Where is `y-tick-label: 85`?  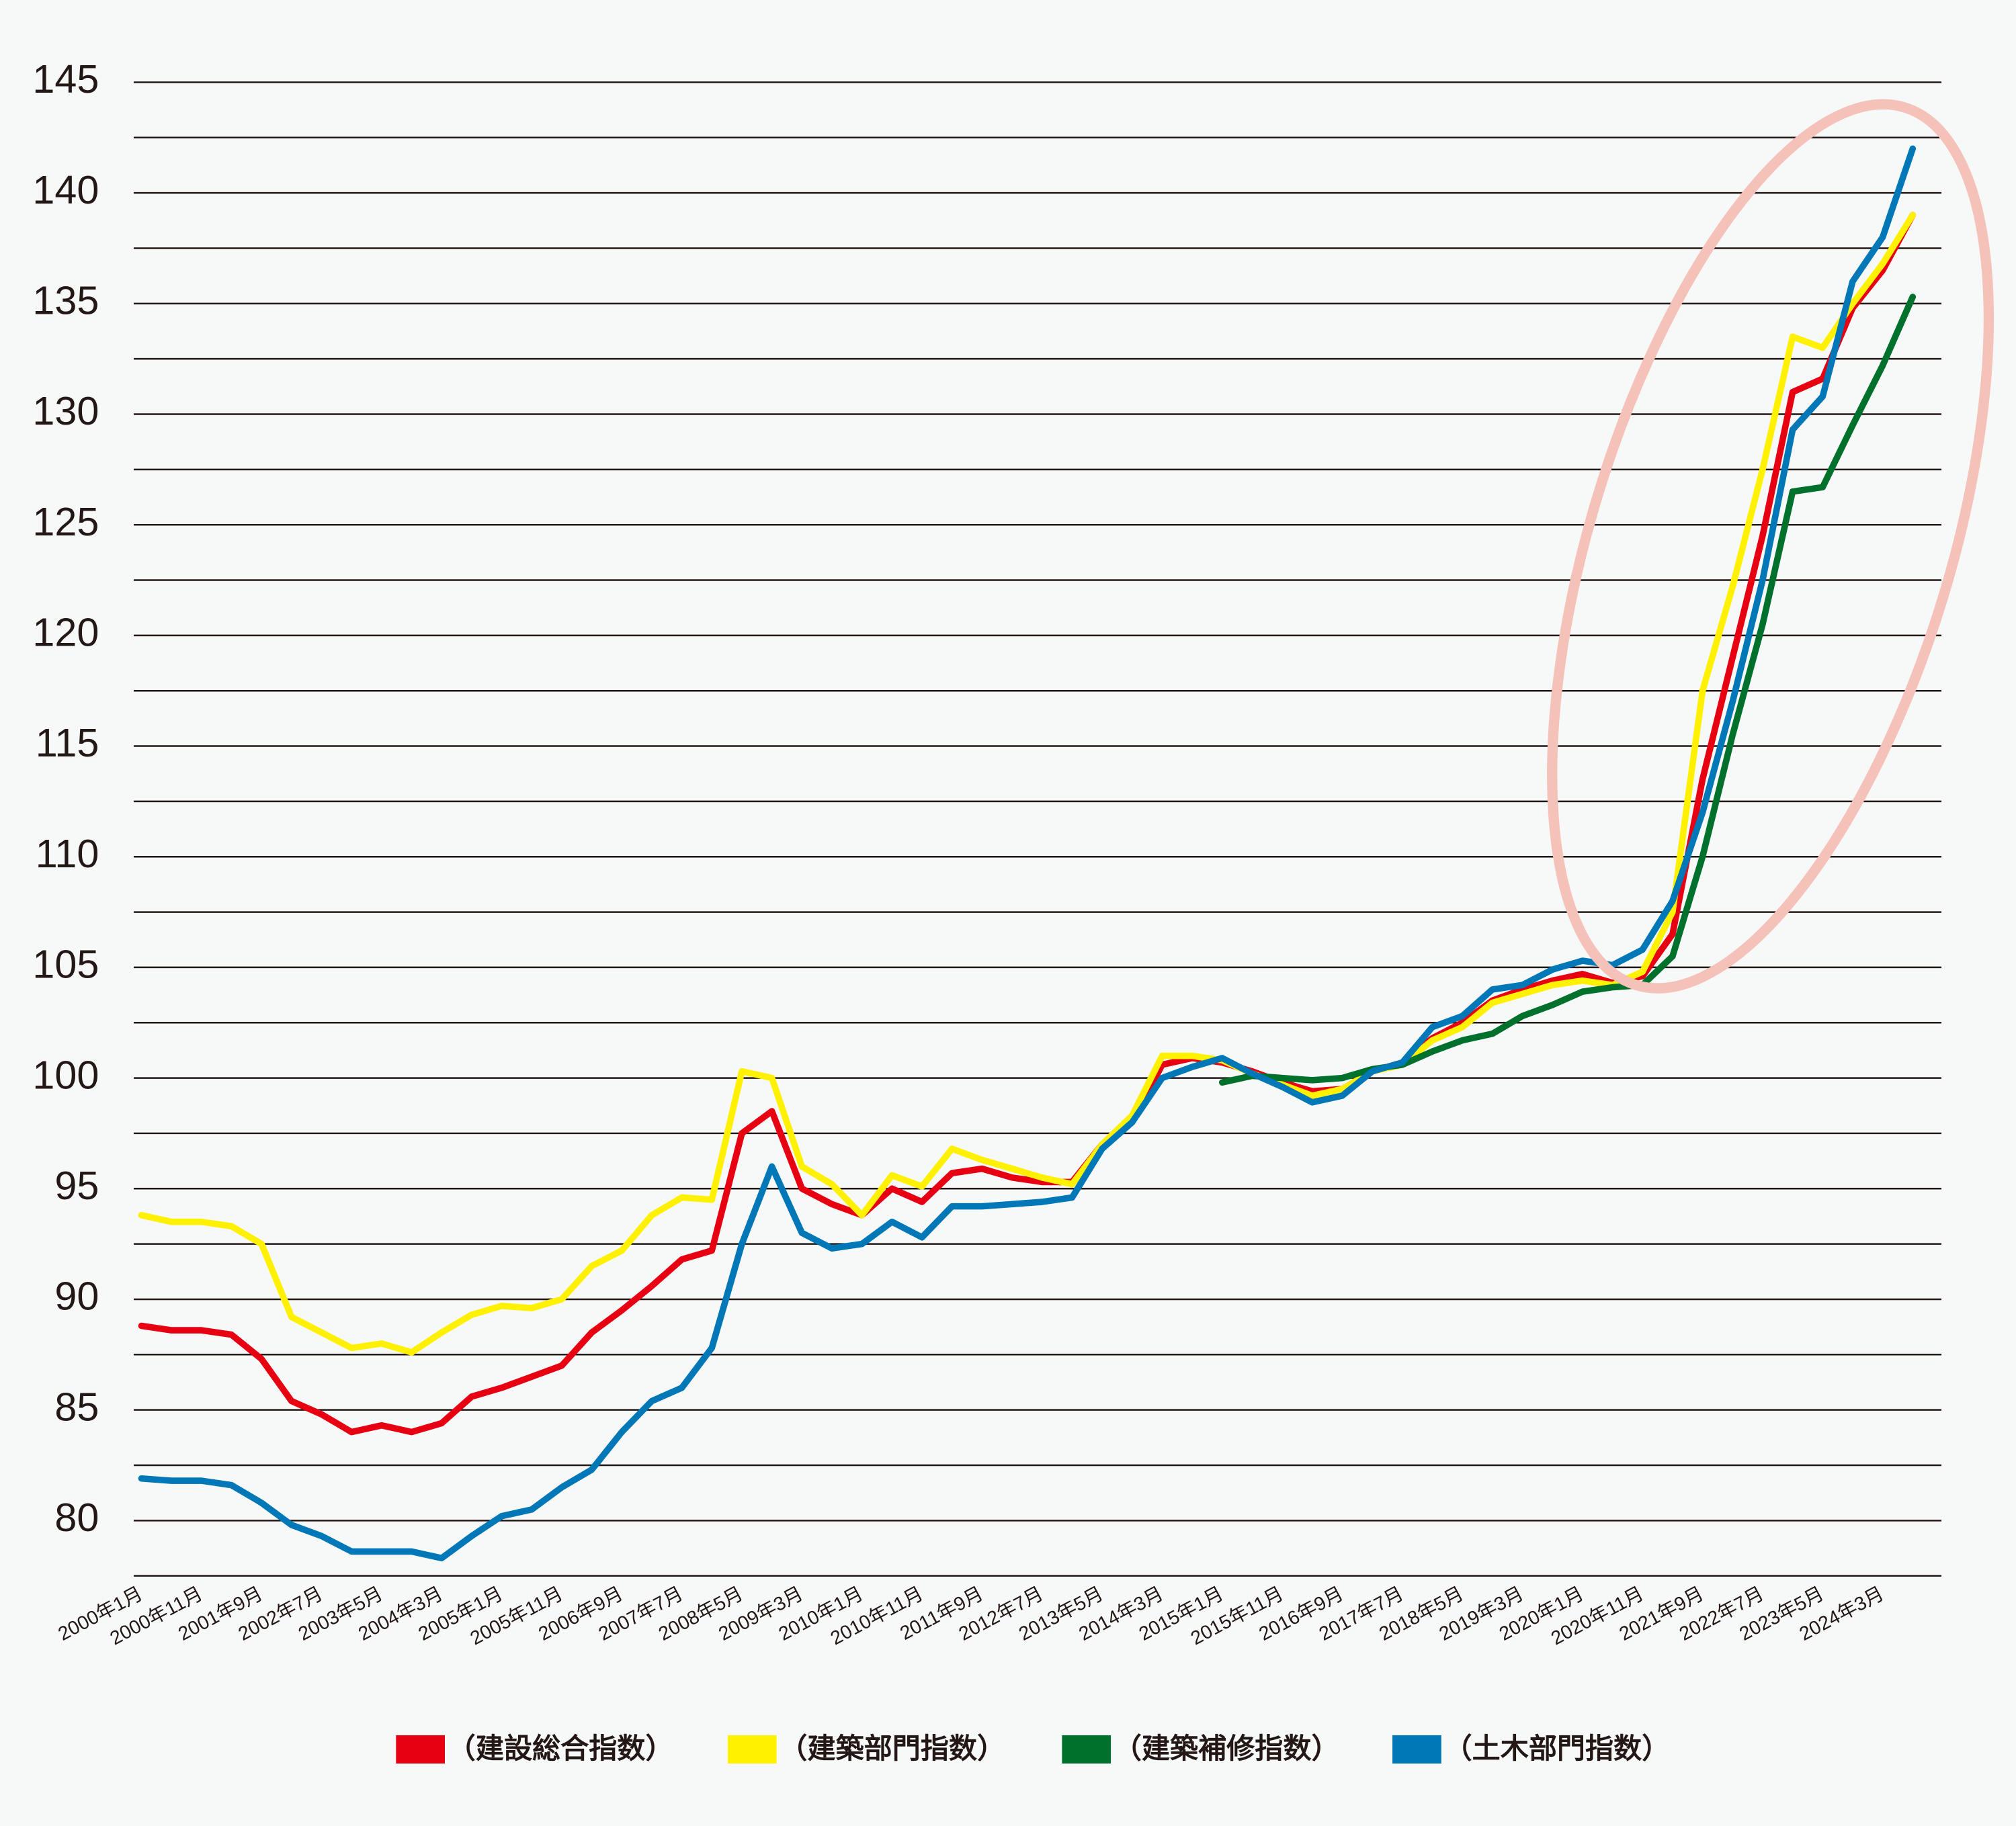
y-tick-label: 85 is located at coordinates (77, 1406).